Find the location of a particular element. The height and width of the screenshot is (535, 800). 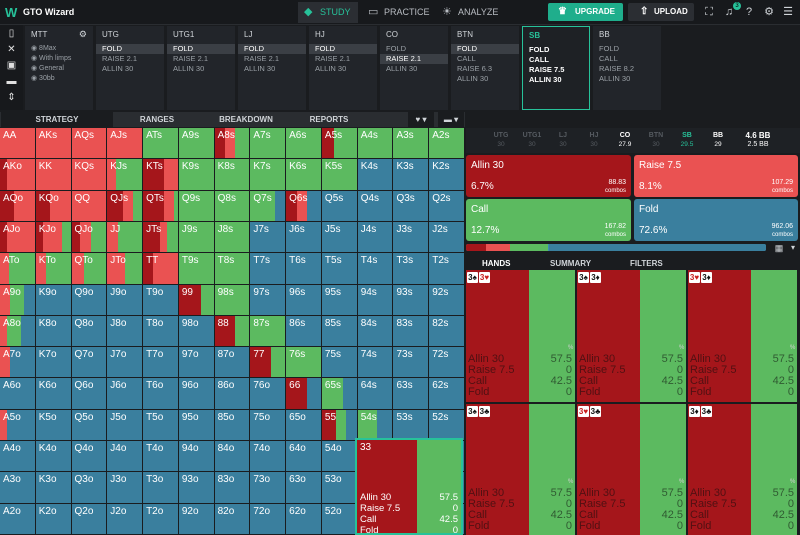

position-card-sb: SB FOLD CALL RAISE 7.5 ALLIN 30 is located at coordinates (556, 68).